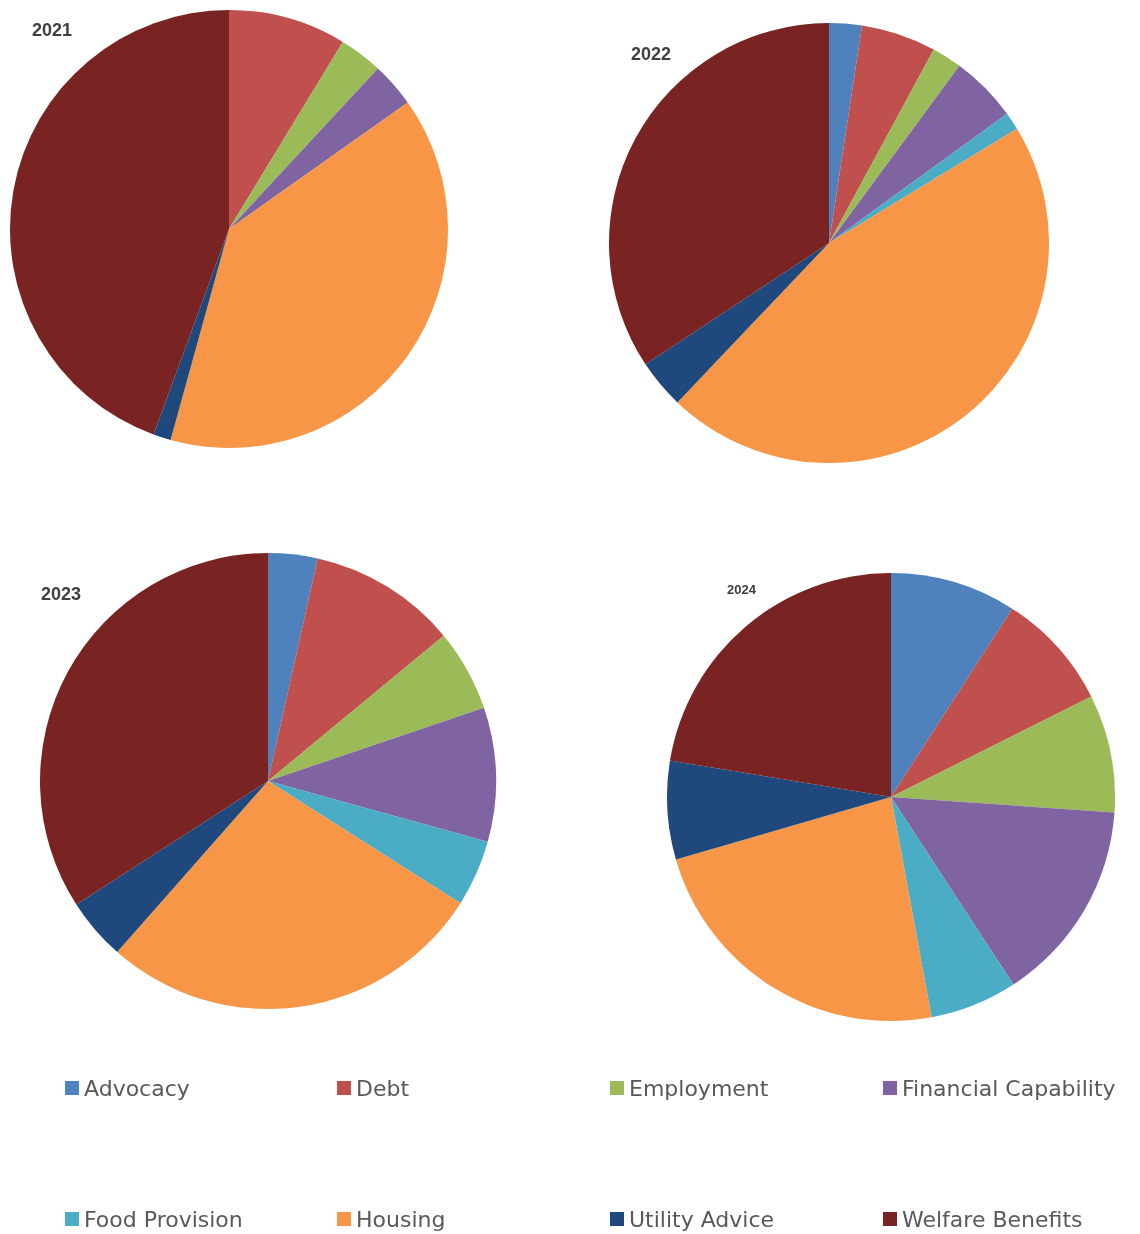  I want to click on slice-label: 2023, so click(61, 594).